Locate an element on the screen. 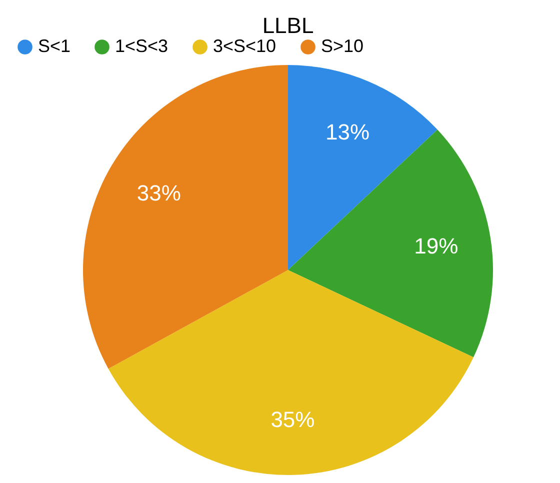 The image size is (560, 483). data-label: 35% is located at coordinates (292, 419).